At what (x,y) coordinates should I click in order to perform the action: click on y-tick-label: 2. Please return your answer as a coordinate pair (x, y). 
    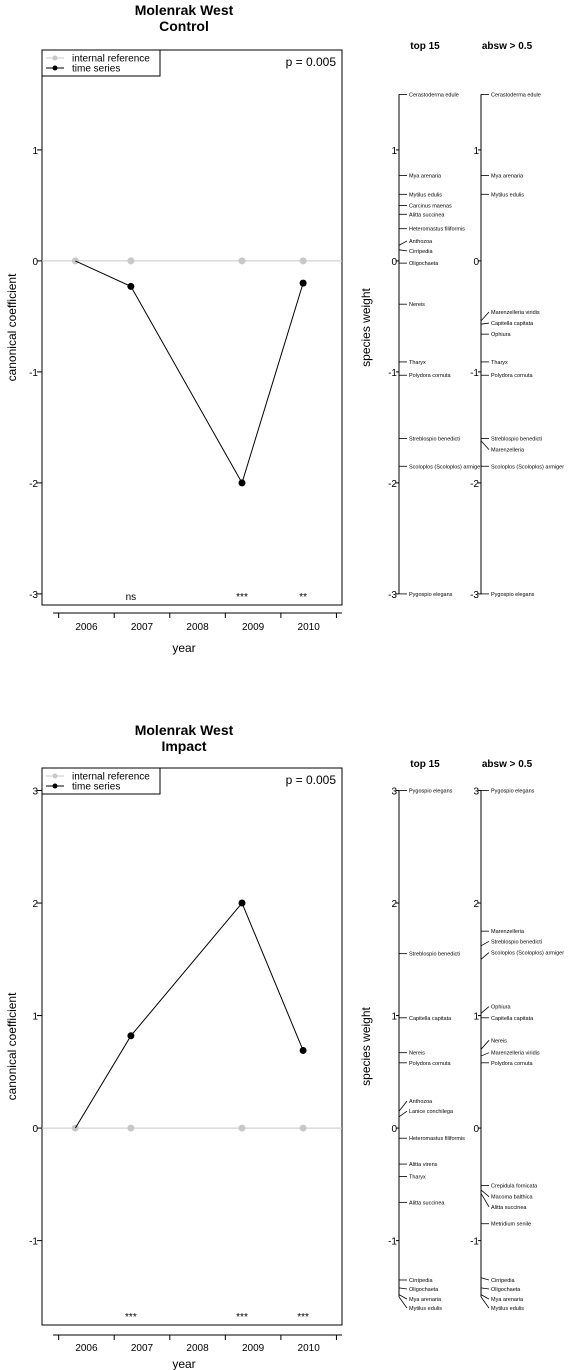
    Looking at the image, I should click on (35, 904).